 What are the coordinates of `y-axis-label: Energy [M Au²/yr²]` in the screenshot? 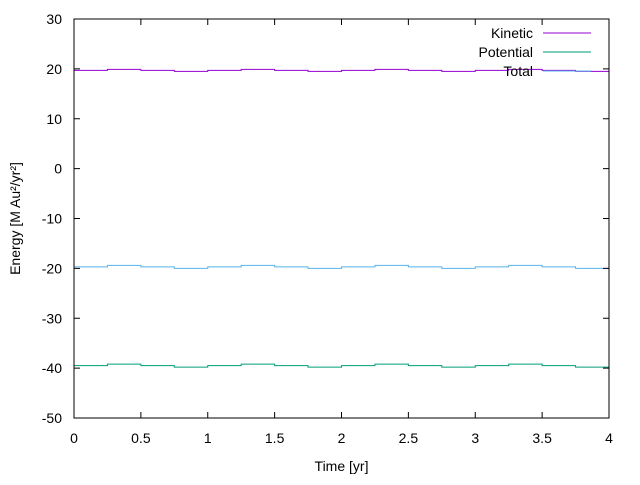 It's located at (15, 218).